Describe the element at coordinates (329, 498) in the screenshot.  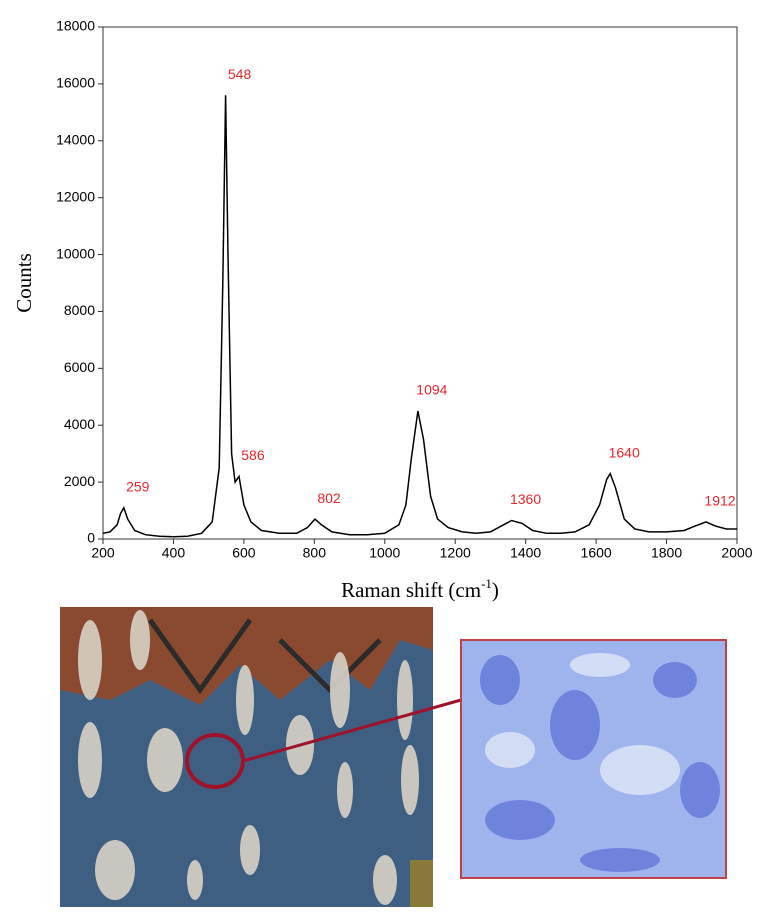
I see `peak-label: 802` at that location.